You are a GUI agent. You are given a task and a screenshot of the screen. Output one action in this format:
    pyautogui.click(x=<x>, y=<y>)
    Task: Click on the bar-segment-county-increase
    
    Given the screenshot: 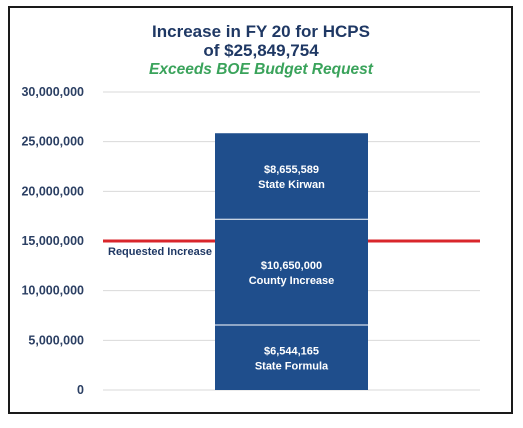 What is the action you would take?
    pyautogui.click(x=291, y=272)
    